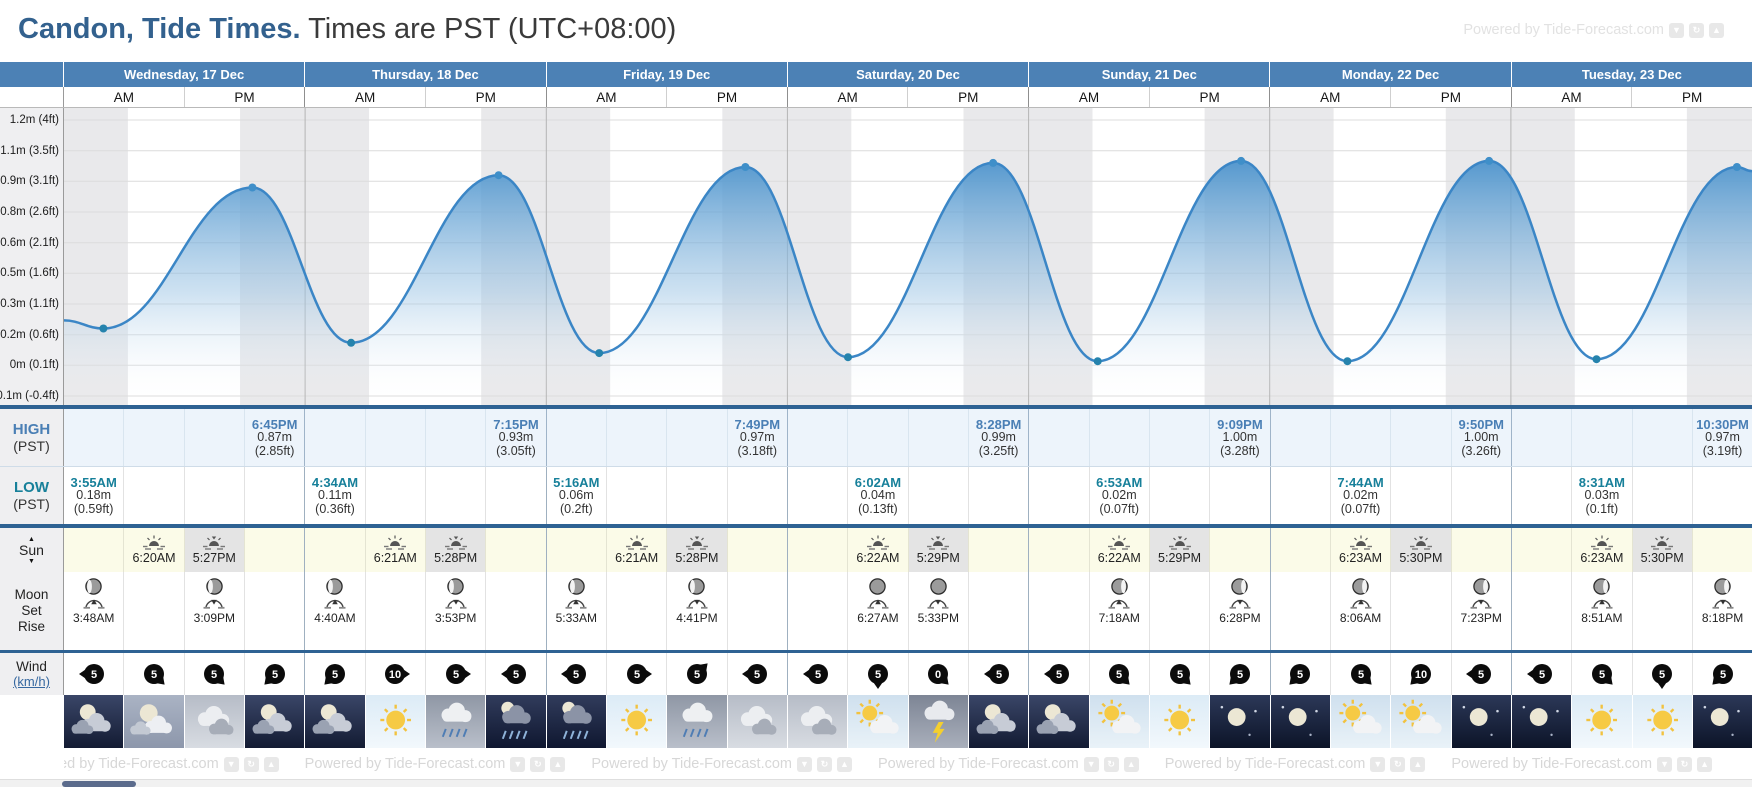  I want to click on moon-set-time: 6:28PM, so click(1240, 618).